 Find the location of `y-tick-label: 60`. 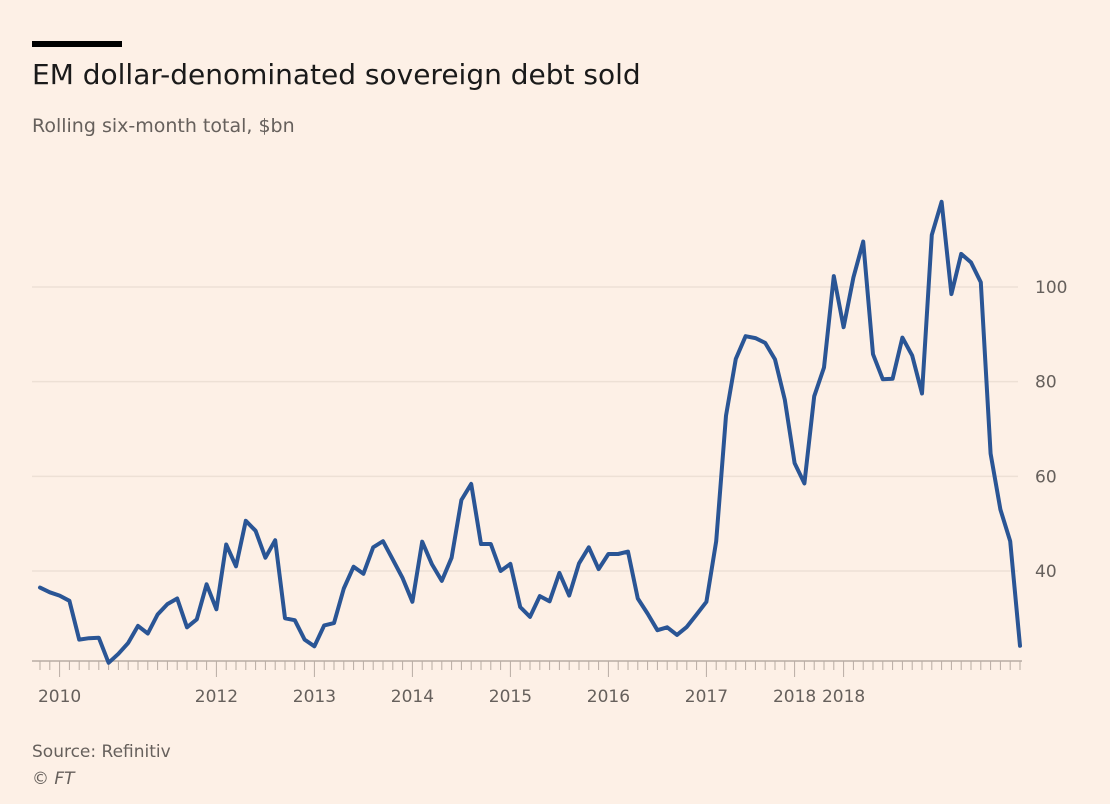

y-tick-label: 60 is located at coordinates (1046, 477).